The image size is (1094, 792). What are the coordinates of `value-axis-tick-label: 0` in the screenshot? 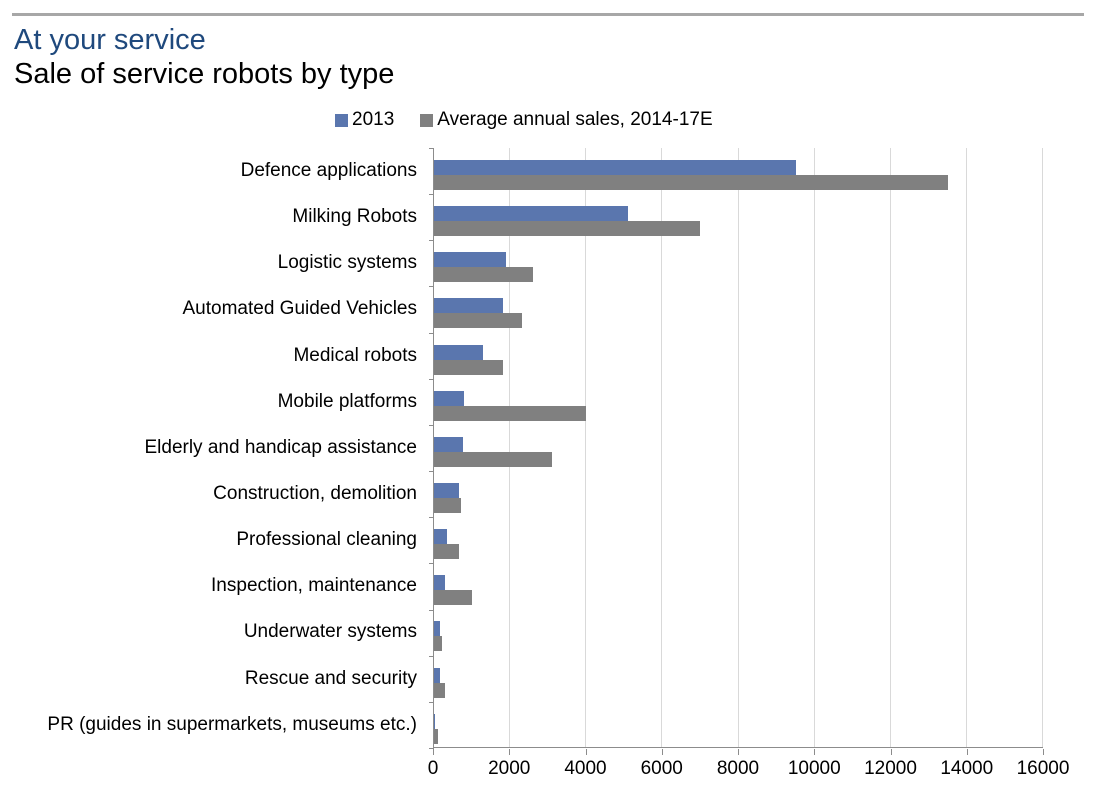 It's located at (433, 768).